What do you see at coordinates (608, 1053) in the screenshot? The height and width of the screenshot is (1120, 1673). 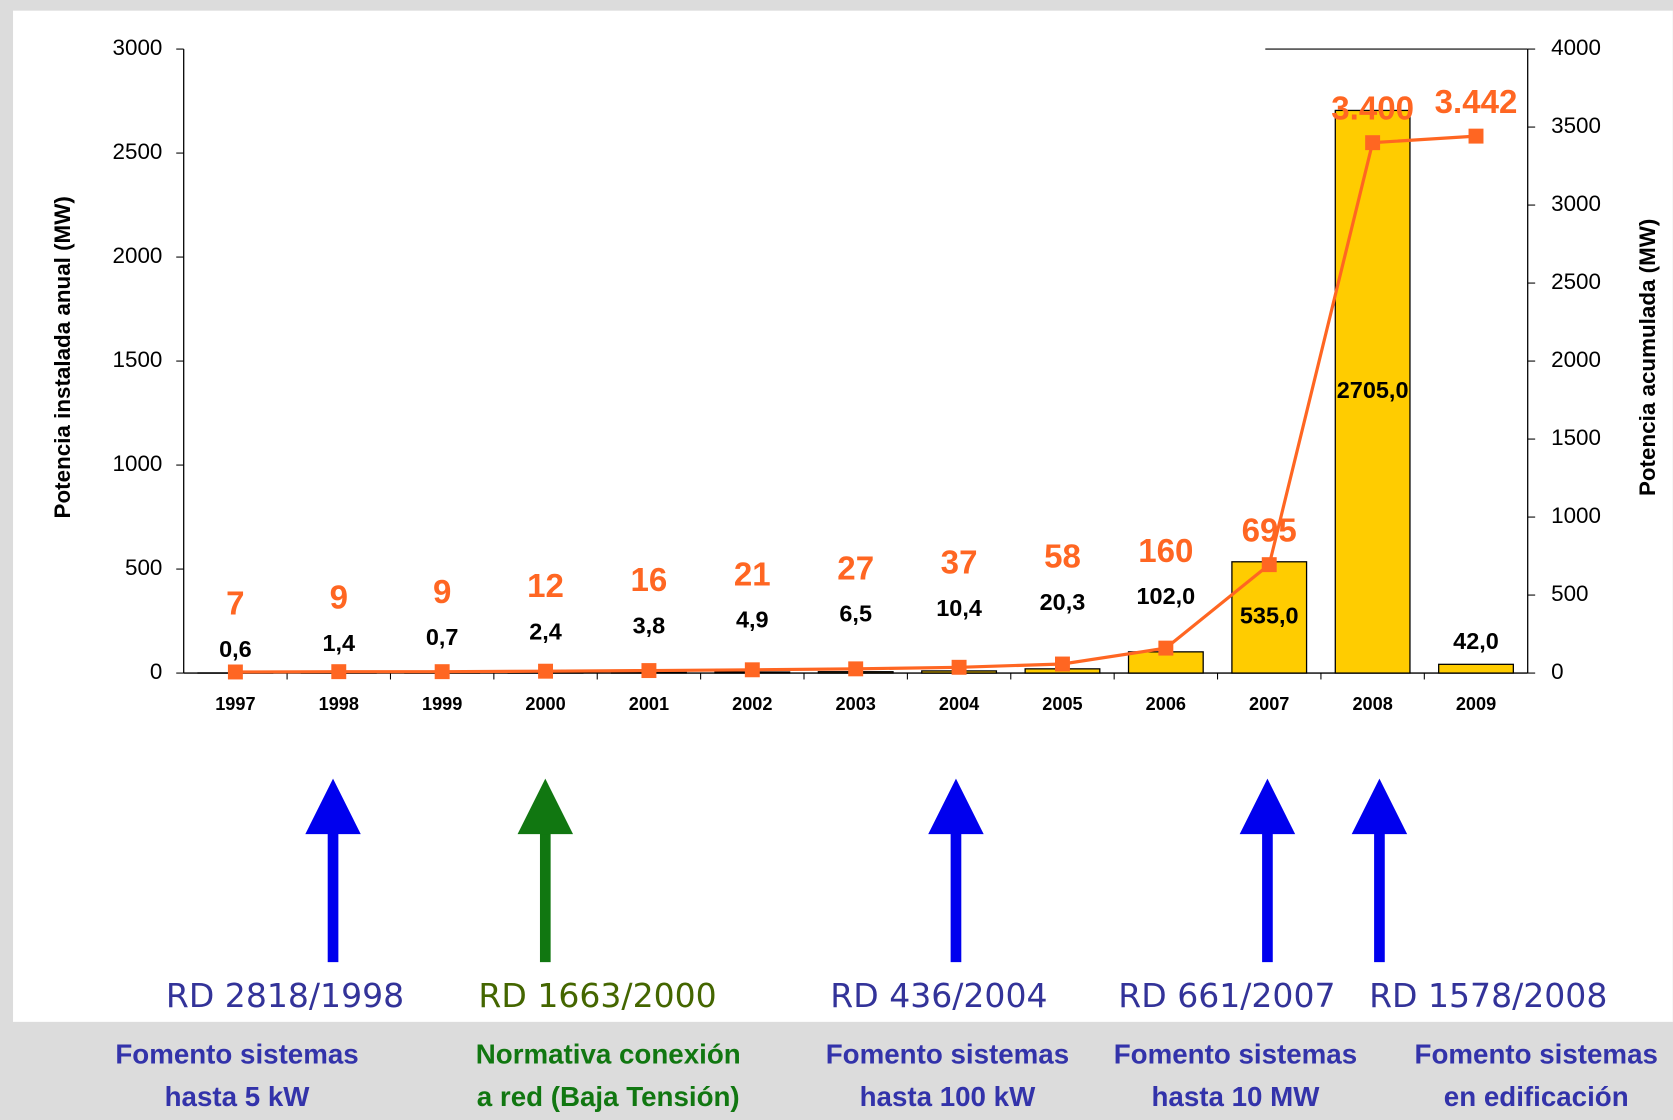 I see `regulation-description: Normativa conexión` at bounding box center [608, 1053].